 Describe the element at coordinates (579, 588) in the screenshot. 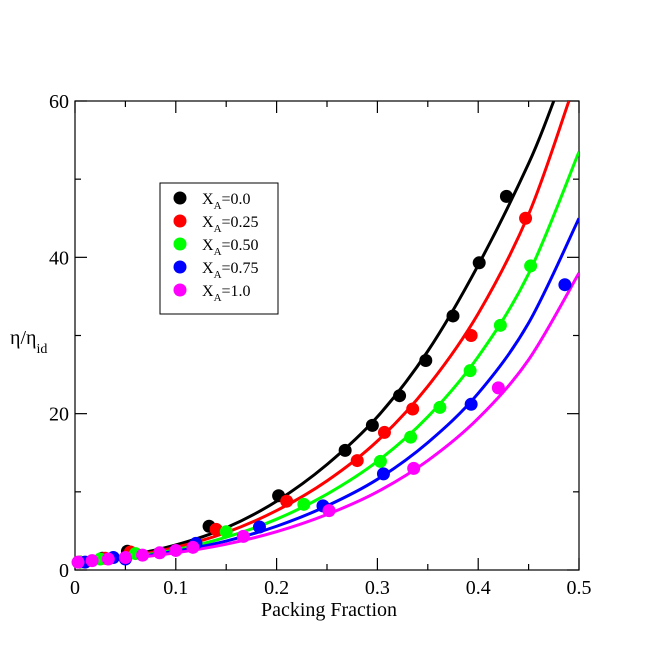

I see `x-tick-label: 0.5` at that location.